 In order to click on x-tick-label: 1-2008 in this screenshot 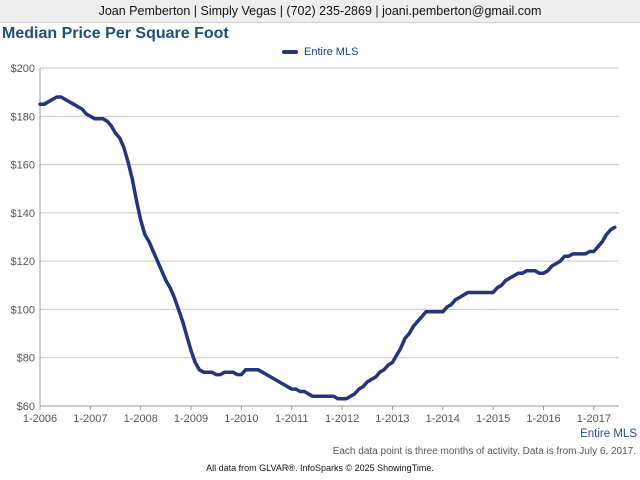, I will do `click(141, 419)`.